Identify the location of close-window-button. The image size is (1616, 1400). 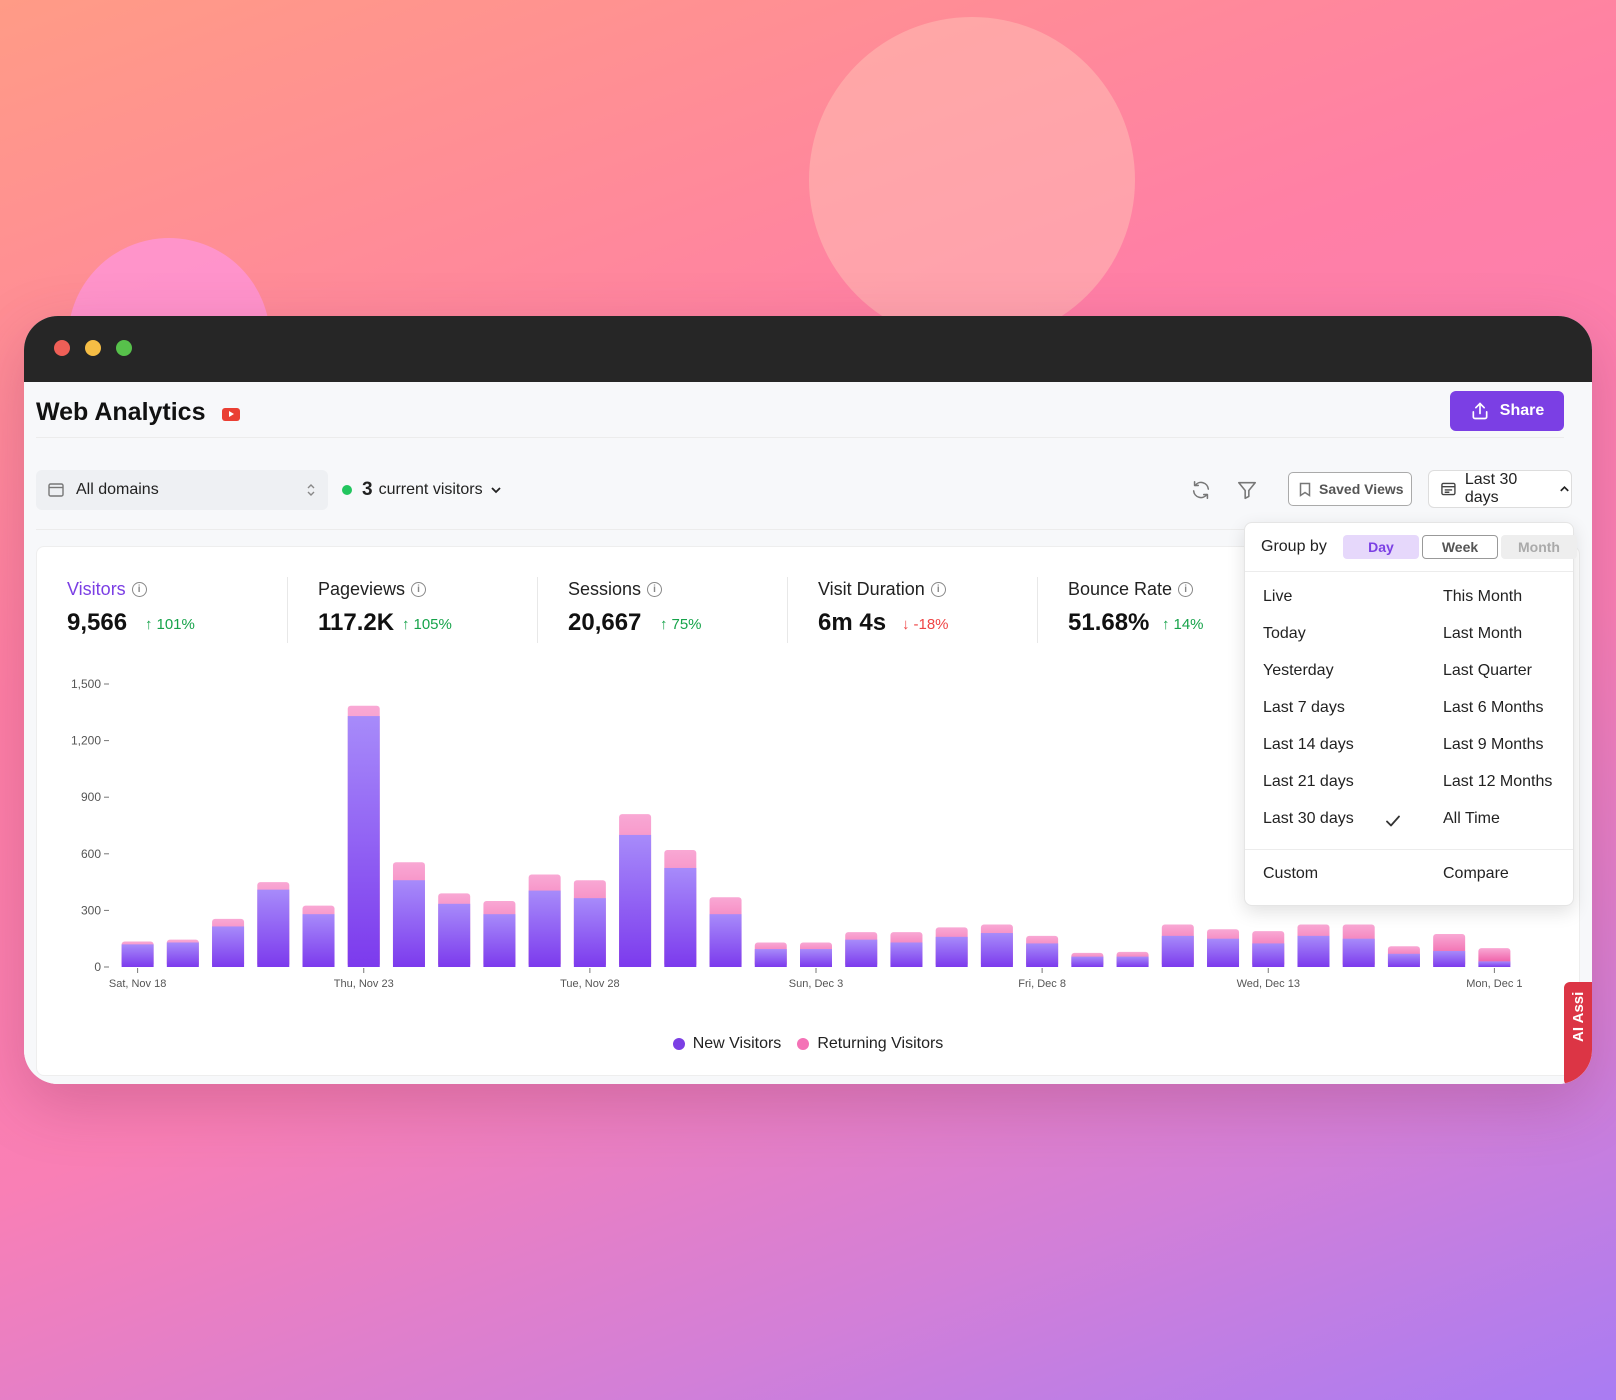
(62, 348).